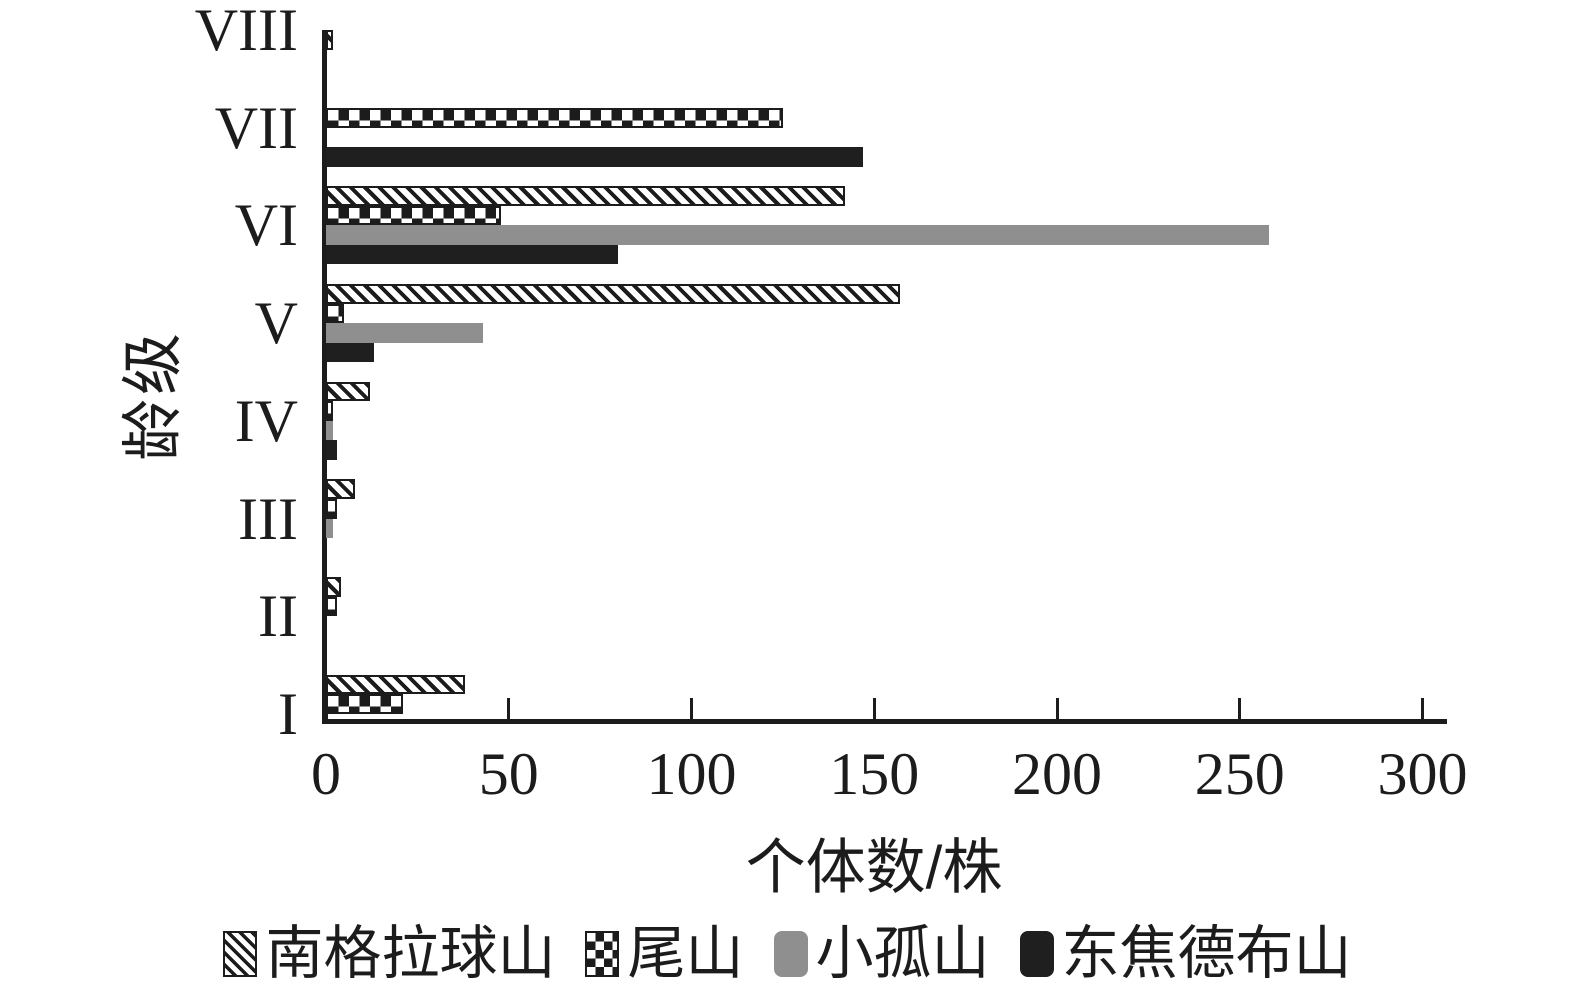 This screenshot has width=1575, height=1005. Describe the element at coordinates (335, 313) in the screenshot. I see `bar-尾山-V` at that location.